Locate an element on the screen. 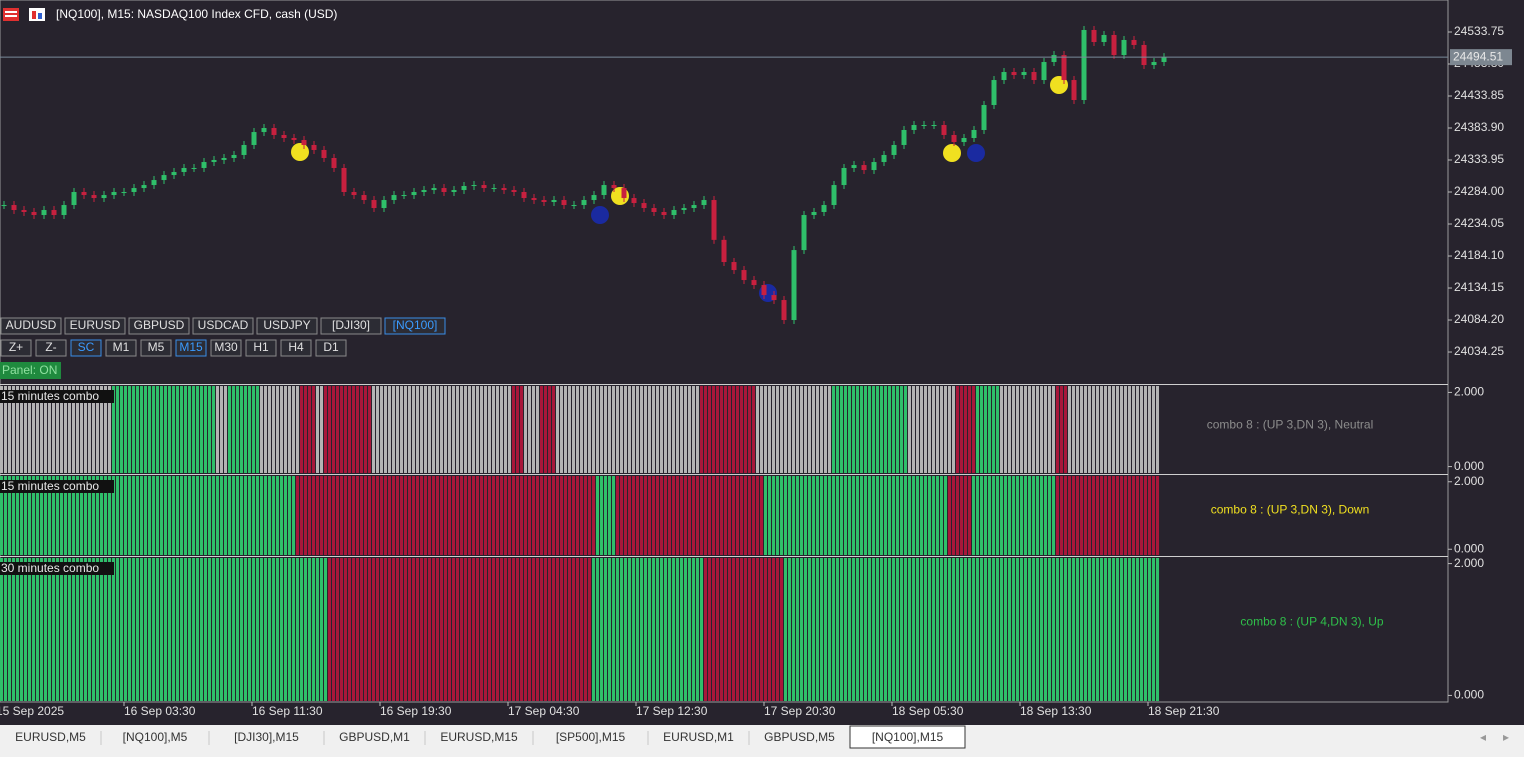  button-label: M15 is located at coordinates (191, 347).